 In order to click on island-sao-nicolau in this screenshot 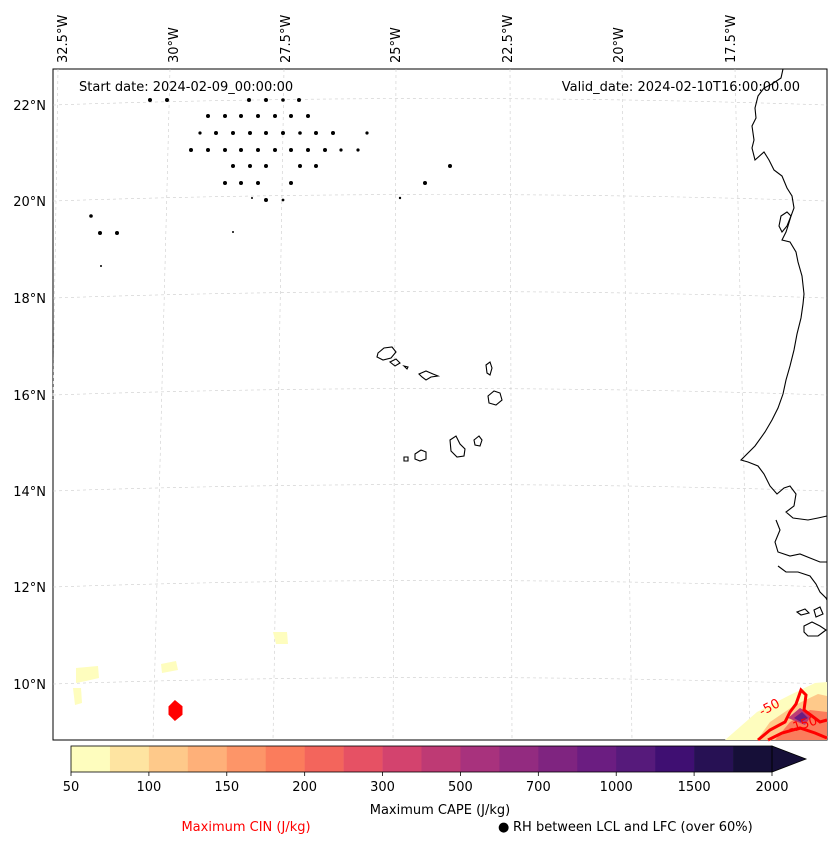, I will do `click(429, 375)`.